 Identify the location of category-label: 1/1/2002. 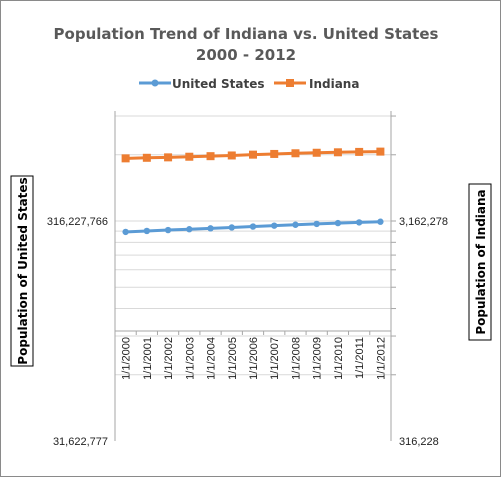
(169, 358).